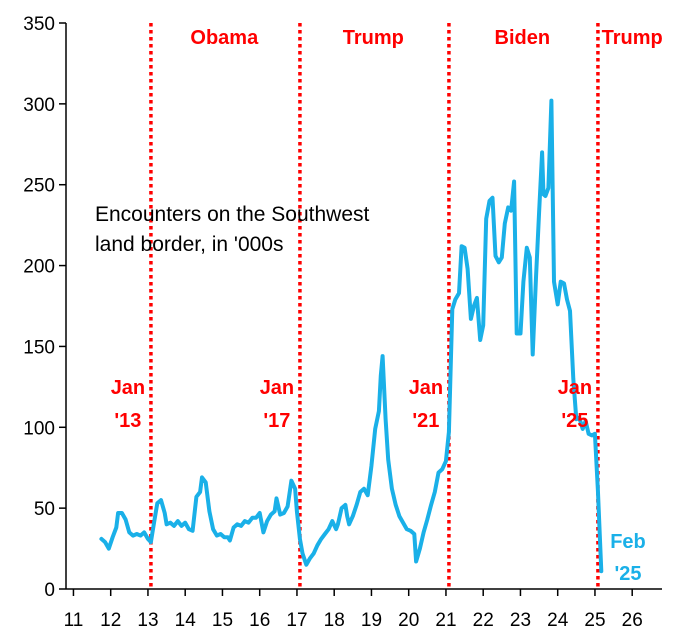 The height and width of the screenshot is (642, 680). Describe the element at coordinates (371, 620) in the screenshot. I see `x-tick-label: 19` at that location.